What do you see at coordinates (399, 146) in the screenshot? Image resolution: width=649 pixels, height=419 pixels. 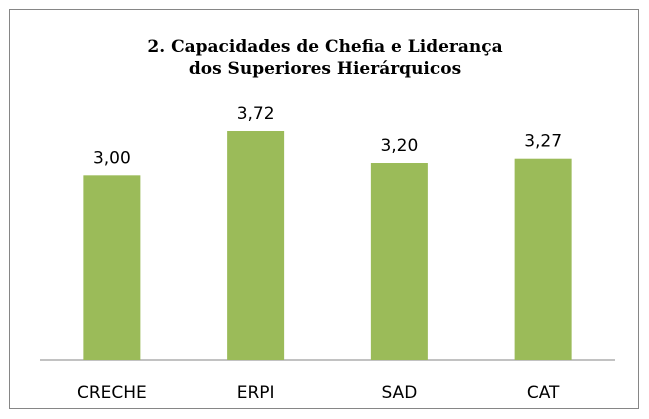 I see `data-label: 3,20` at bounding box center [399, 146].